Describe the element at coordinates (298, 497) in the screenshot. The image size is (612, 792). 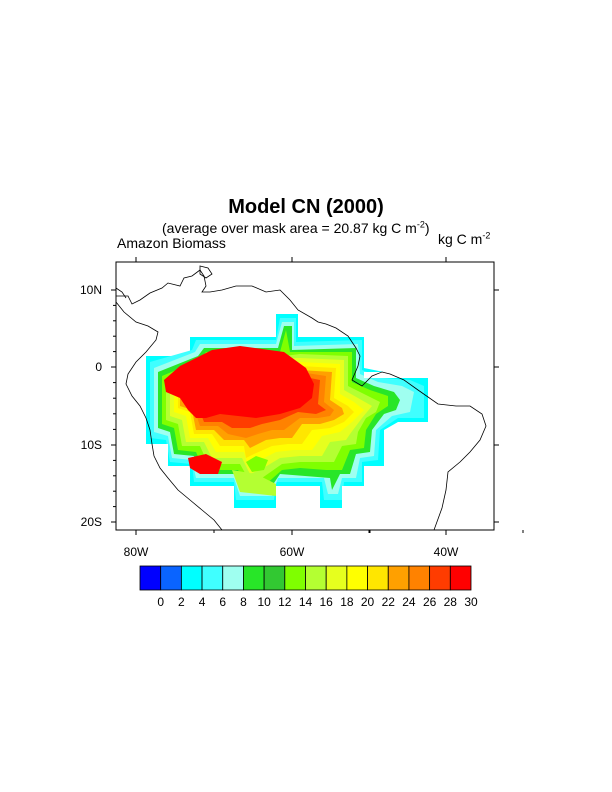
I see `mask-gap-south` at that location.